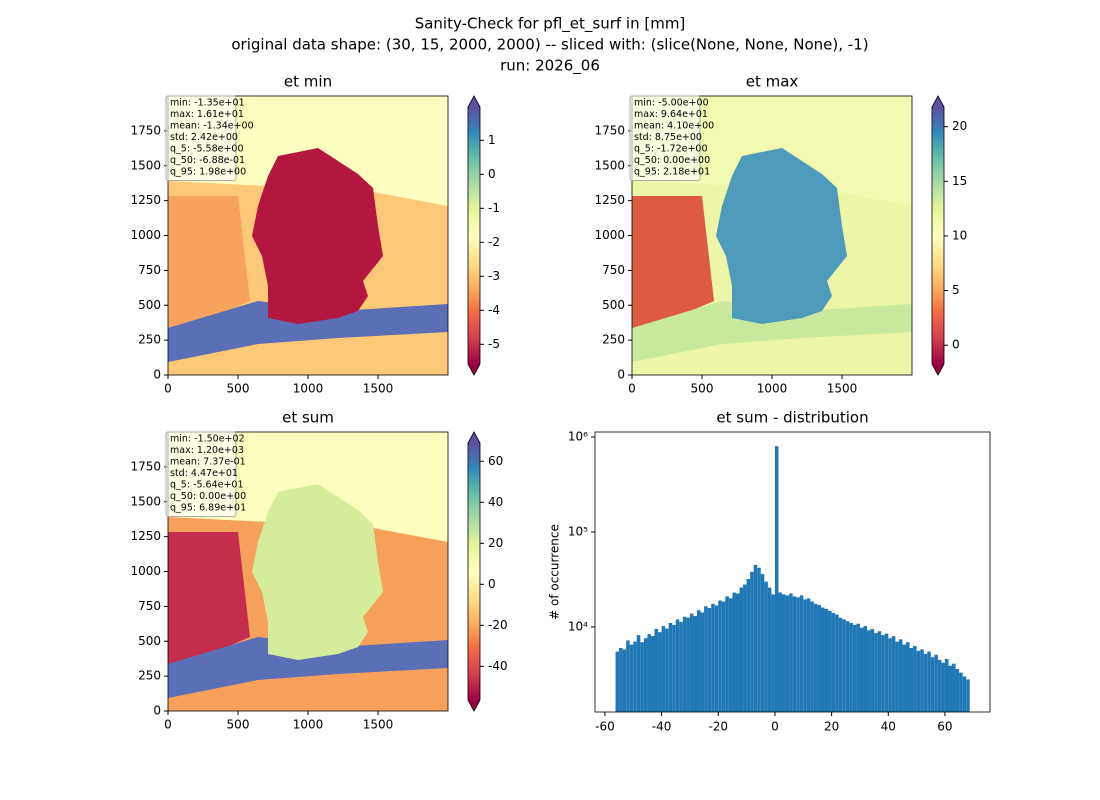  What do you see at coordinates (145, 466) in the screenshot?
I see `y-tick-label: 1750` at bounding box center [145, 466].